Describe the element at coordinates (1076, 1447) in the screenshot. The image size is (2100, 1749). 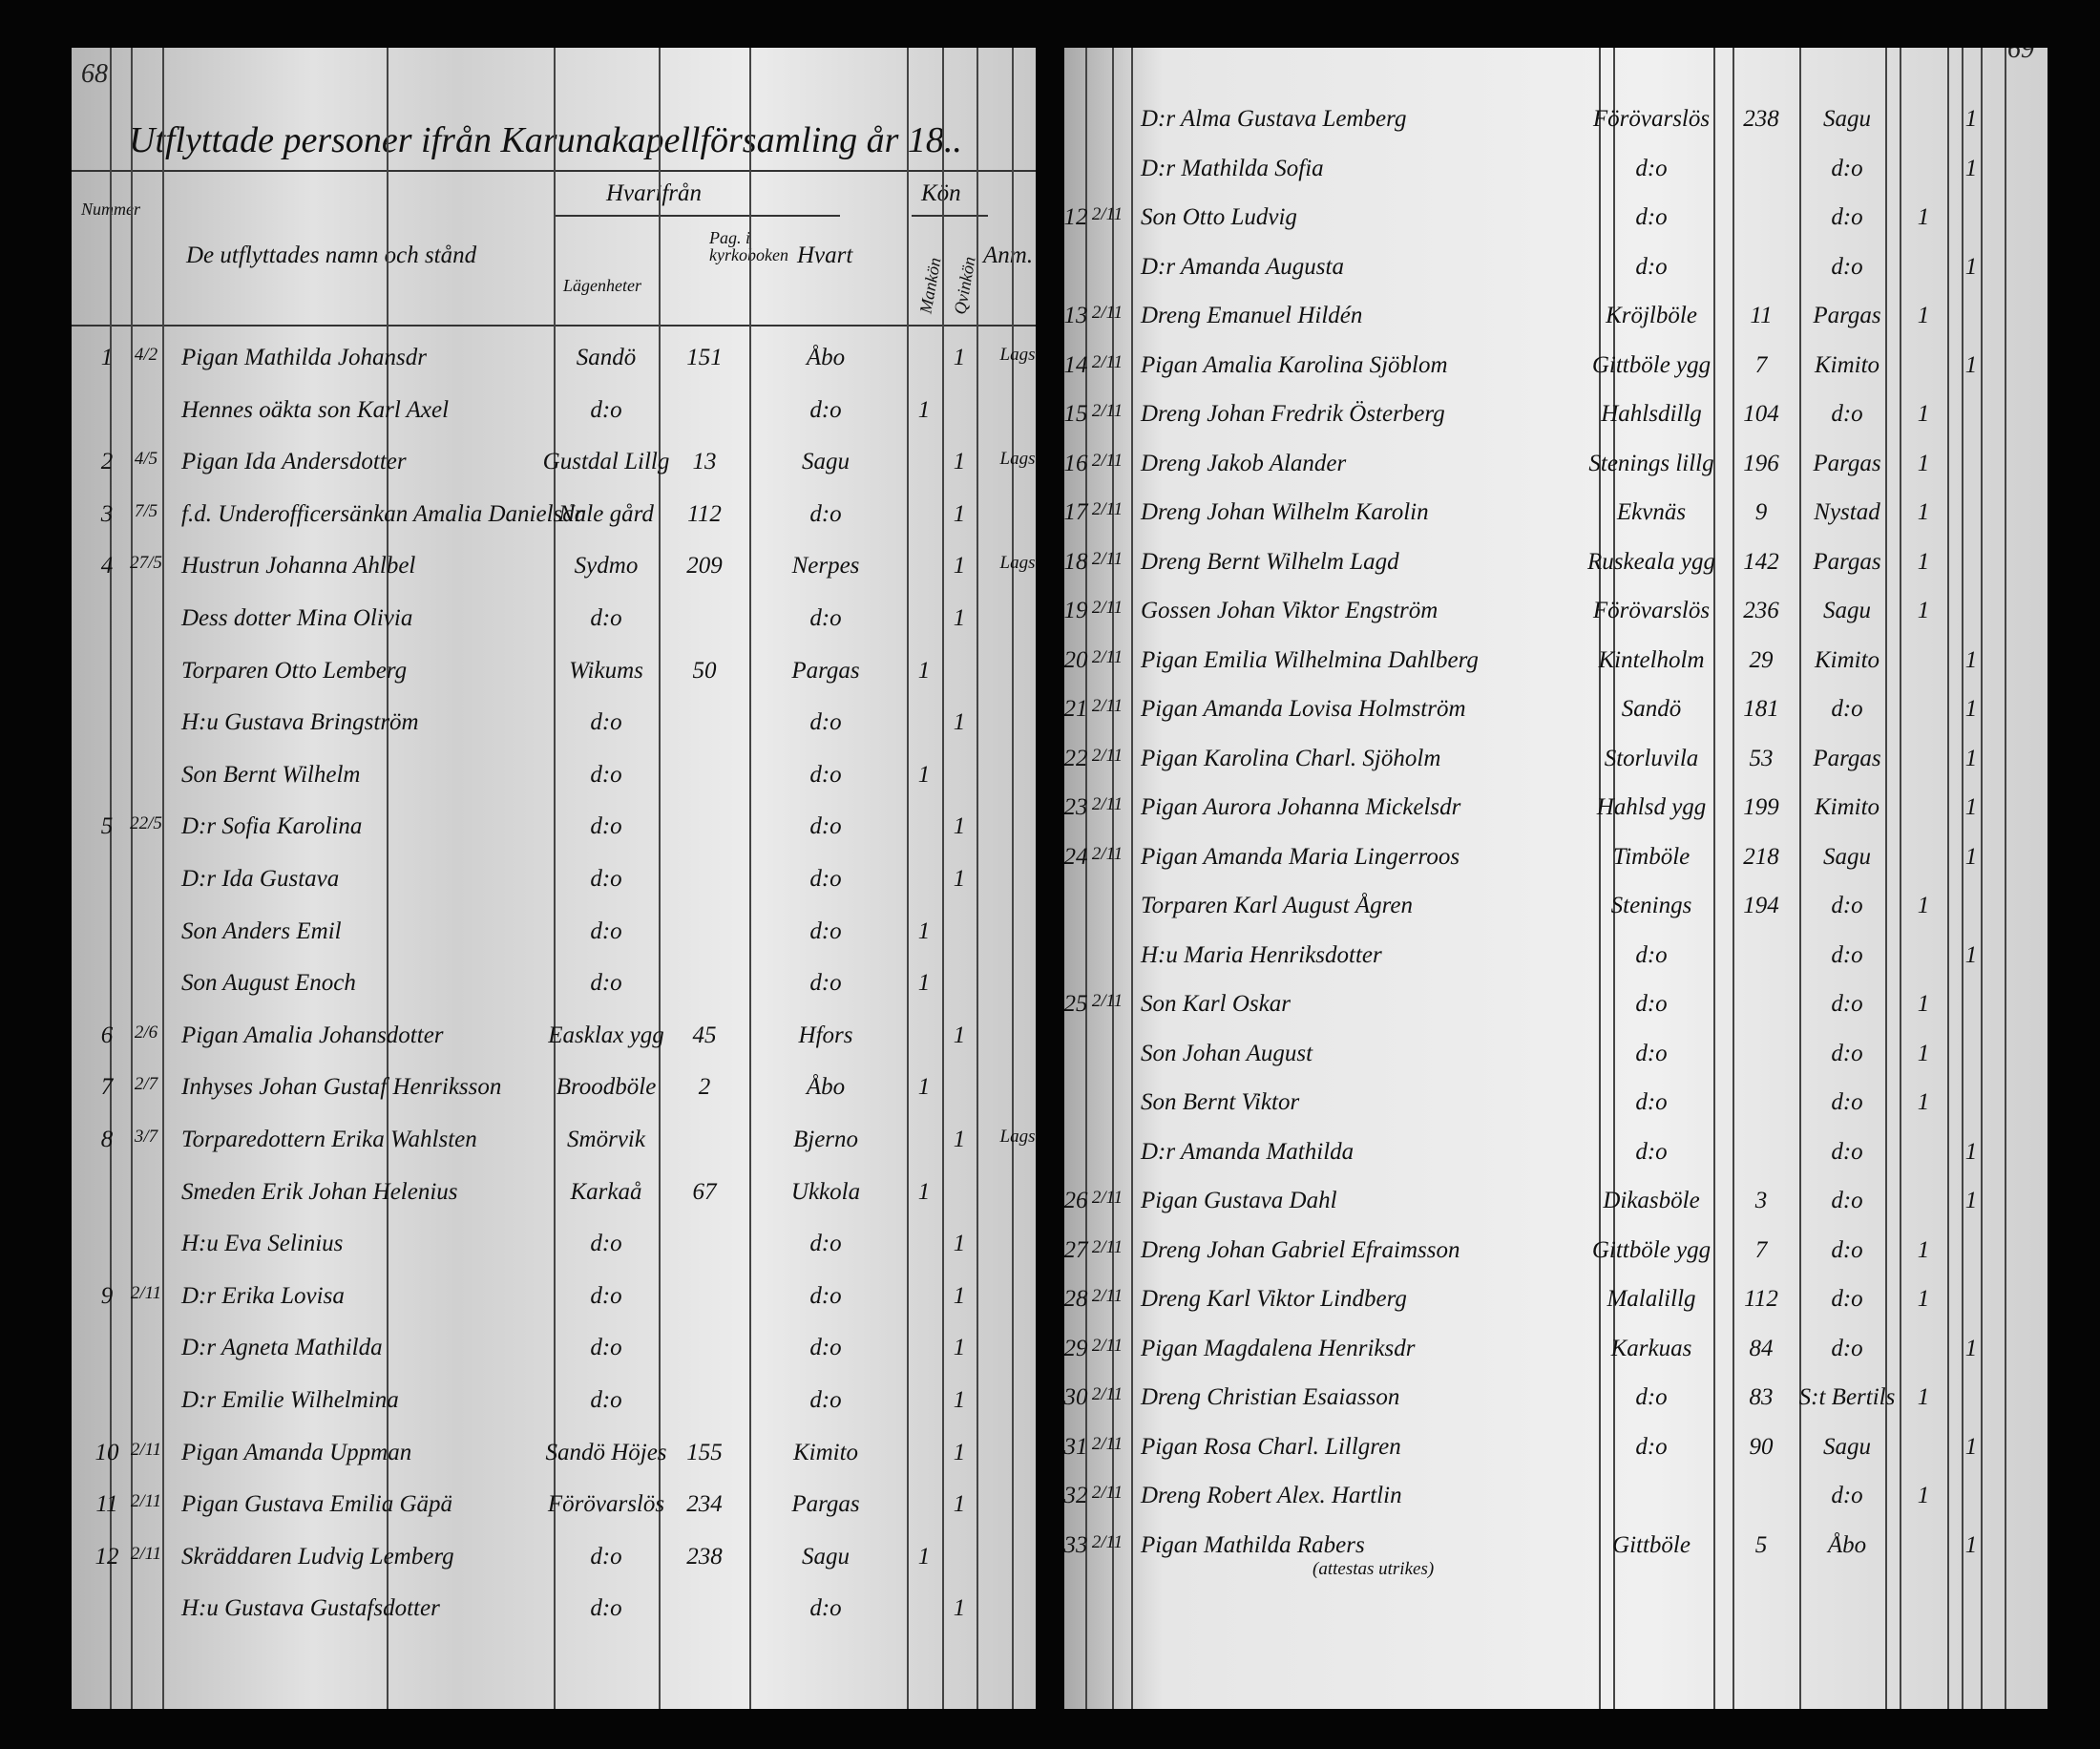
I see `entry-no: 31` at that location.